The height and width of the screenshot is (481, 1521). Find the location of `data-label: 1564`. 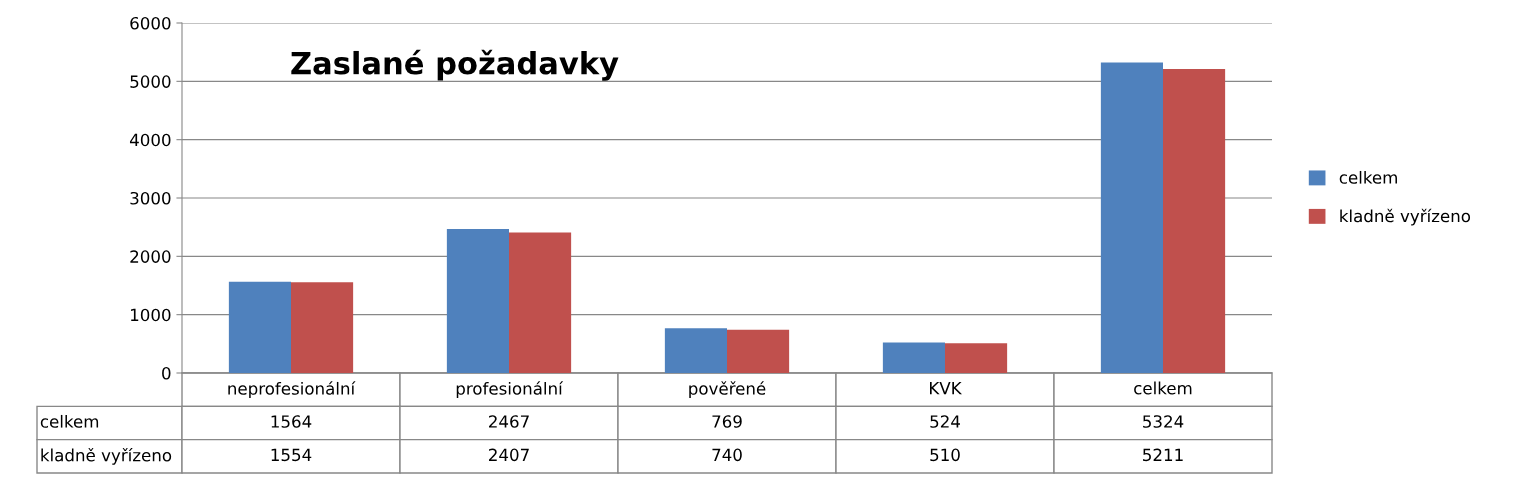

data-label: 1564 is located at coordinates (291, 421).